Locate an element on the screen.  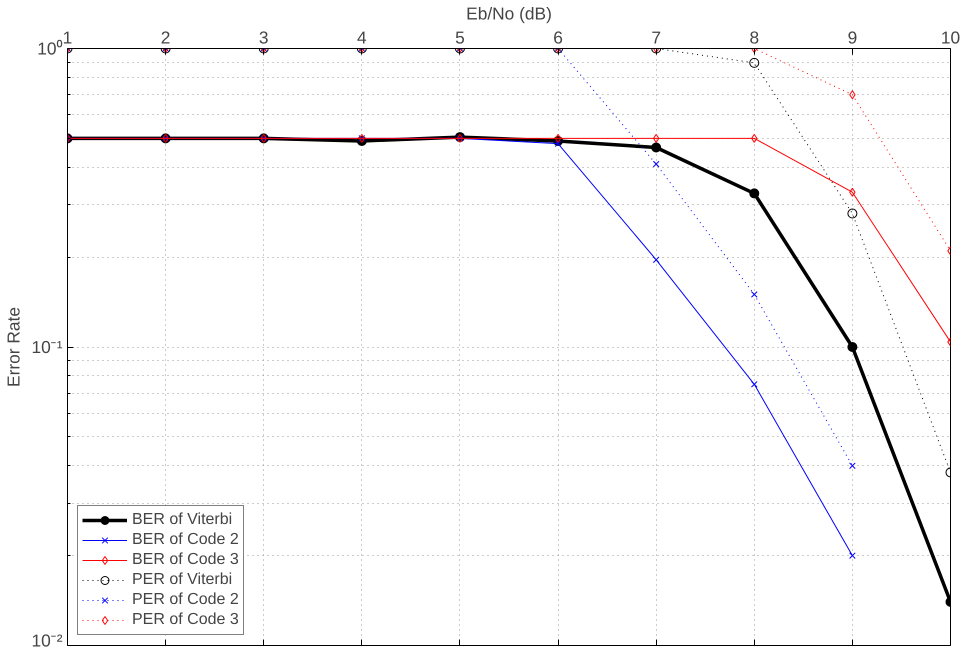
x-tick-label: 7 is located at coordinates (656, 38).